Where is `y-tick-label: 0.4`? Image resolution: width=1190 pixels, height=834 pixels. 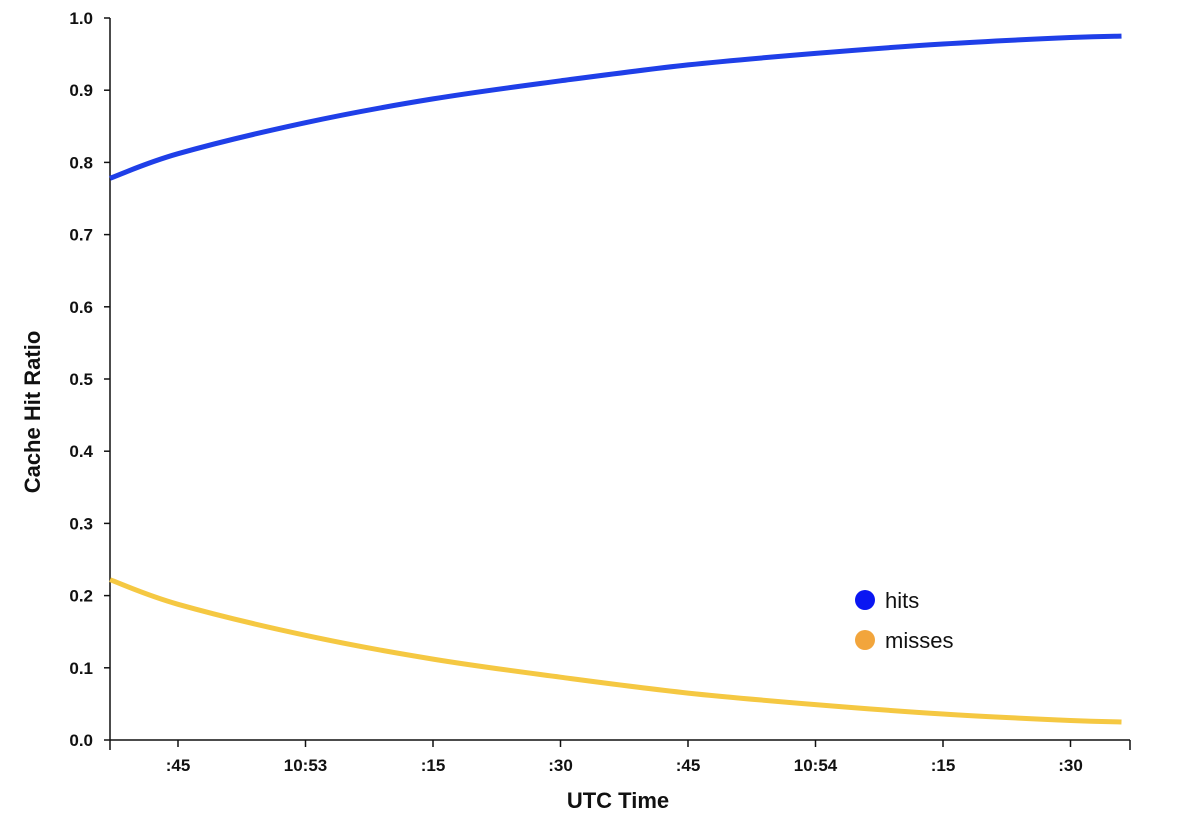 y-tick-label: 0.4 is located at coordinates (81, 451).